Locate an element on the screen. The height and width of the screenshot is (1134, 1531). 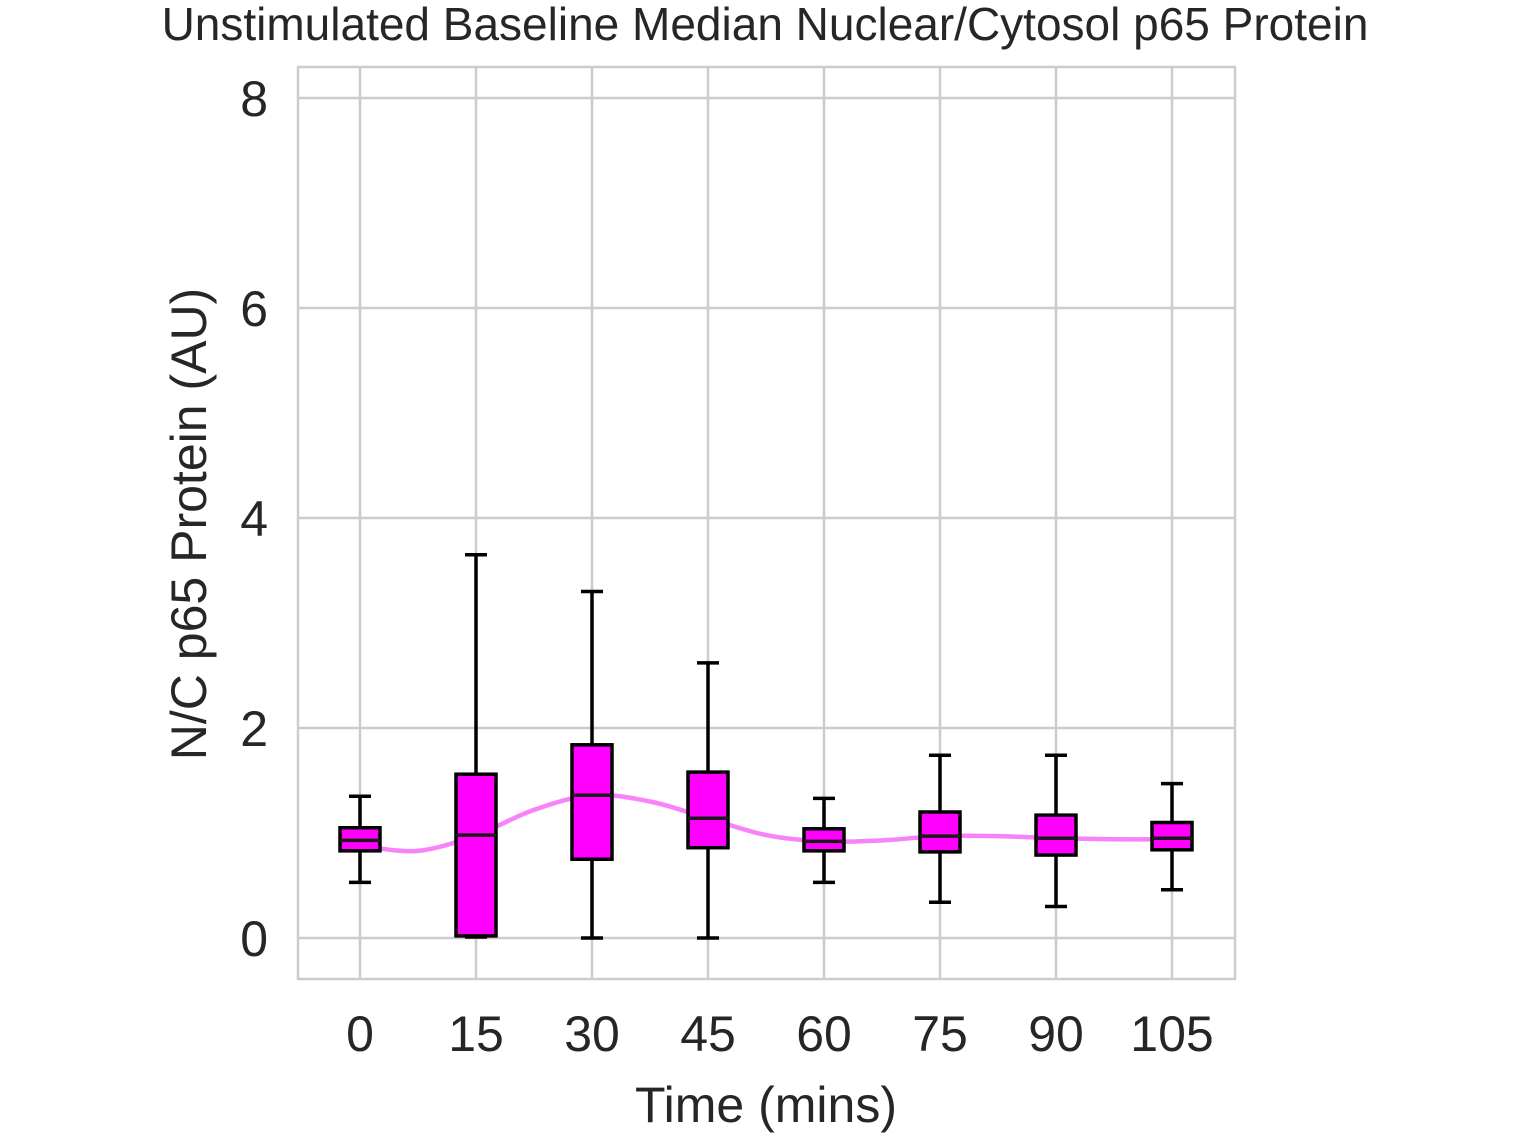
x-tick-label: 30 is located at coordinates (592, 1034).